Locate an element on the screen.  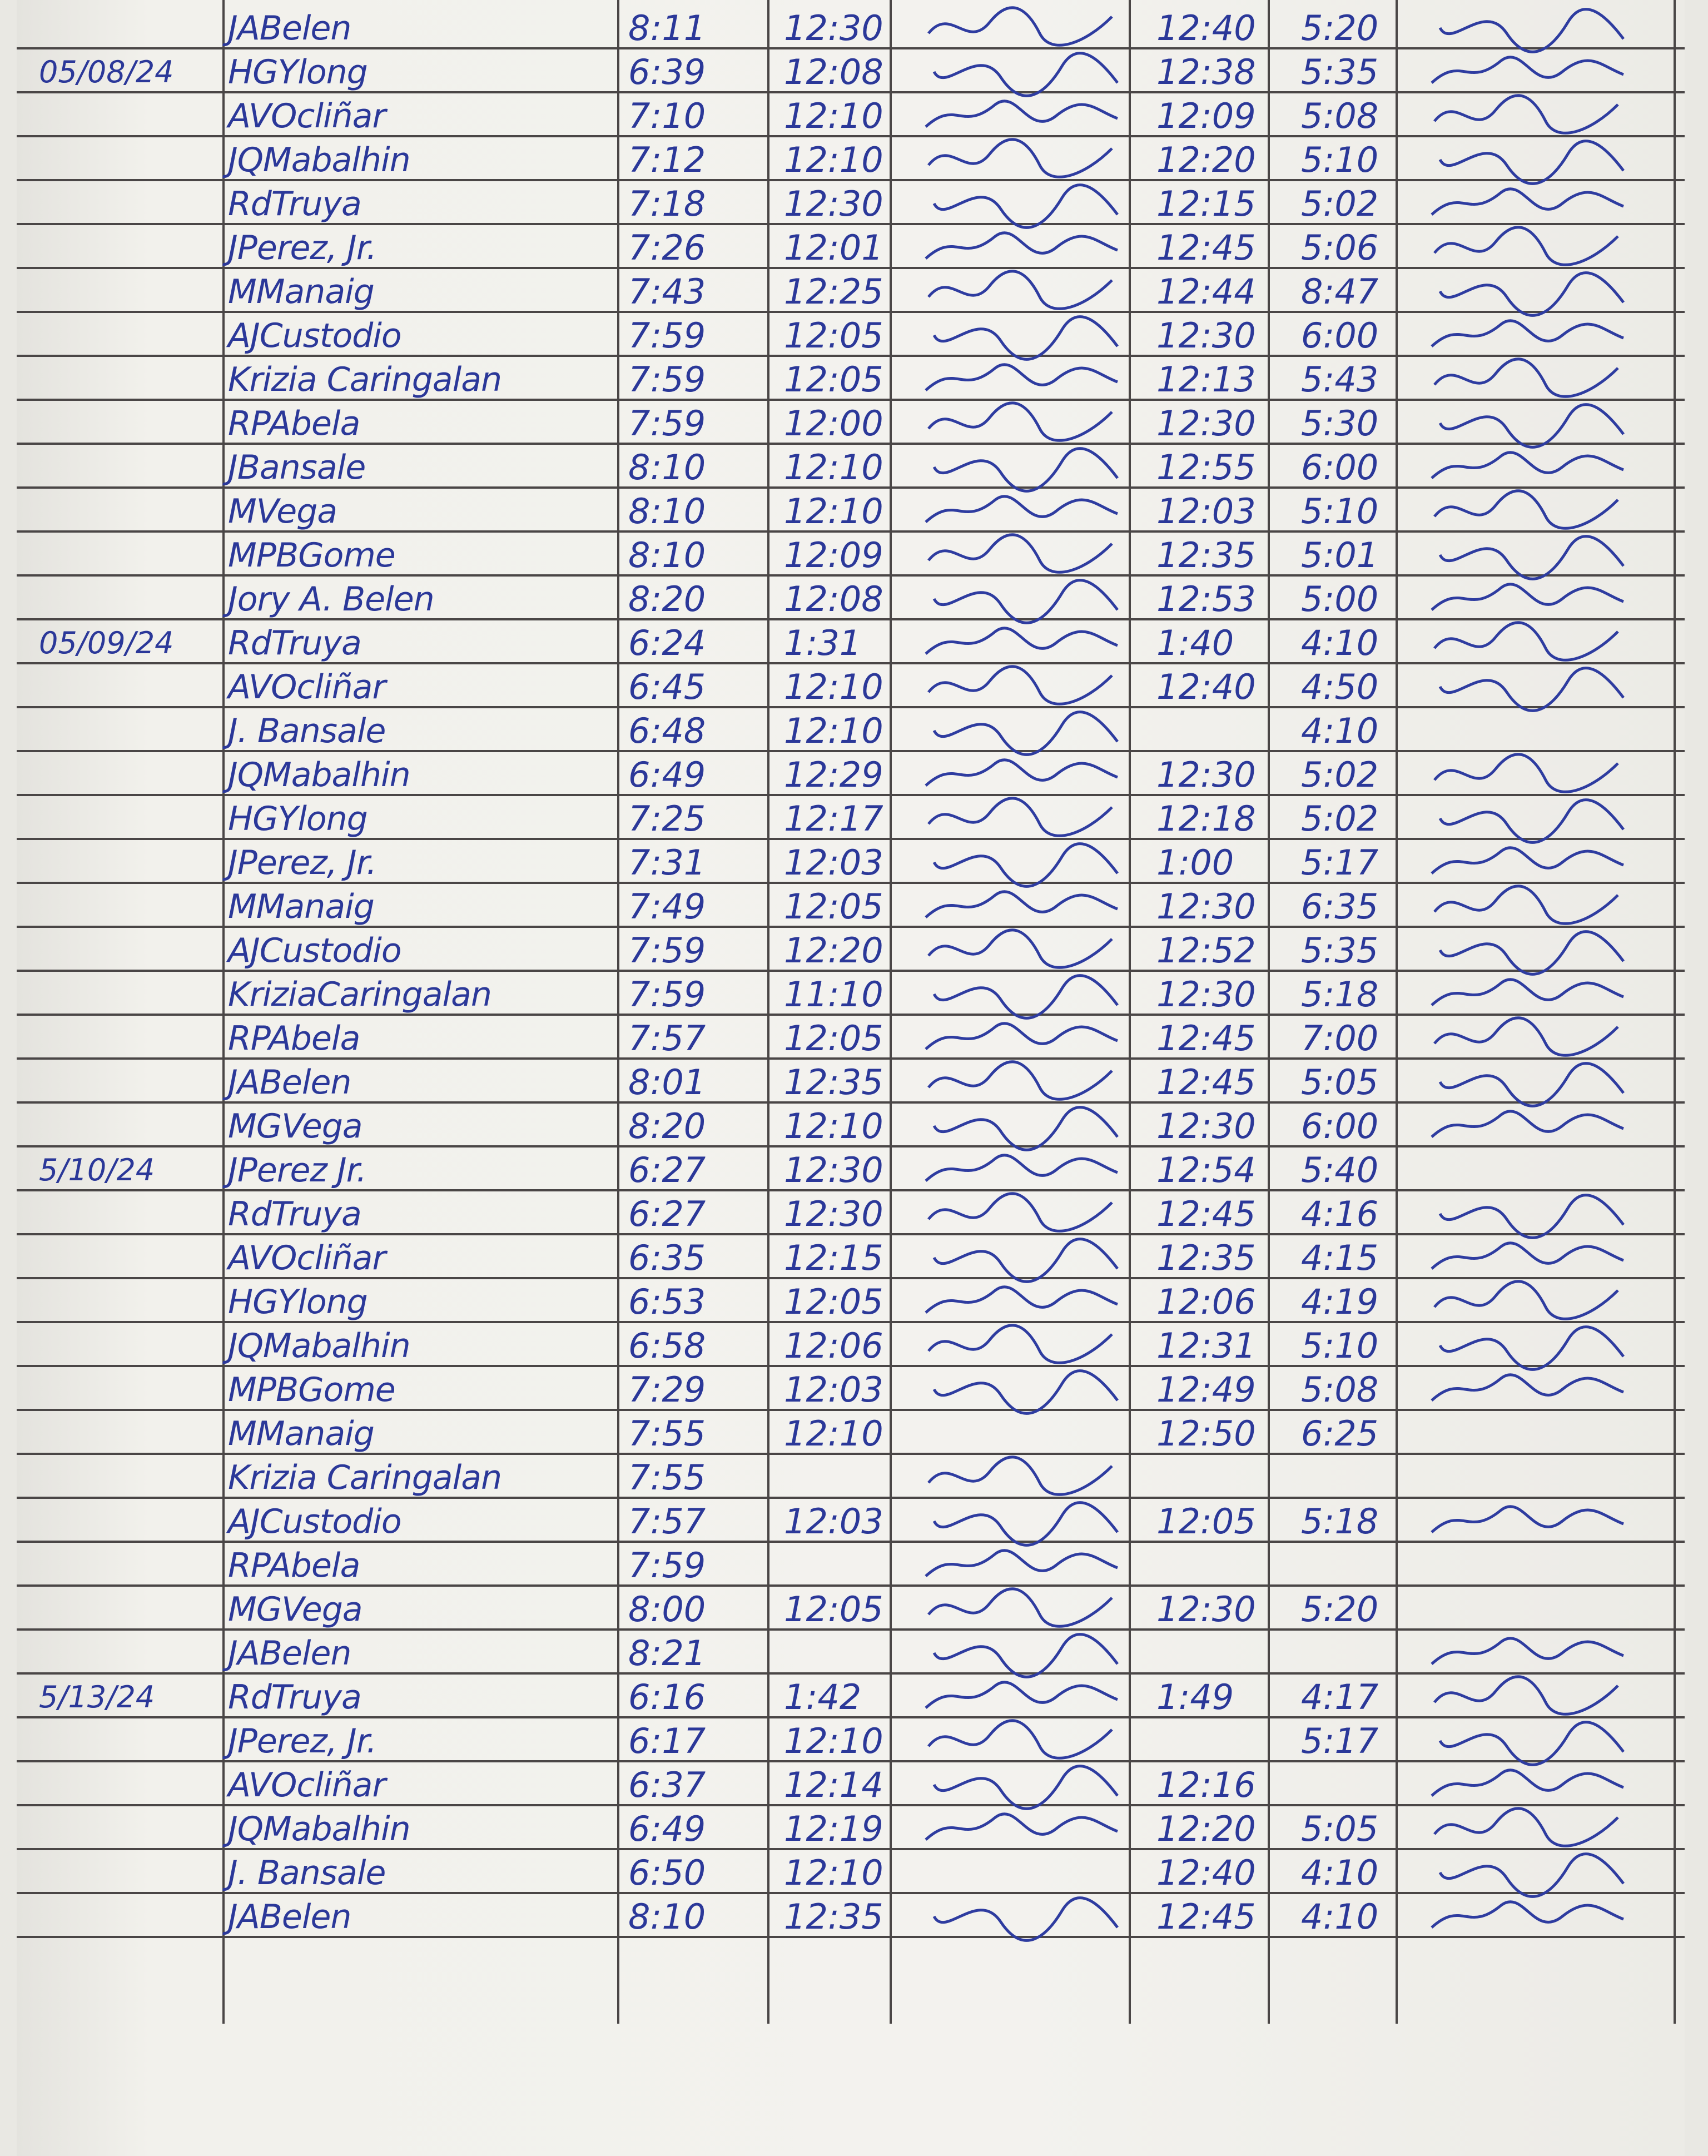
pm-out-time: 6:25 is located at coordinates (1340, 1434).